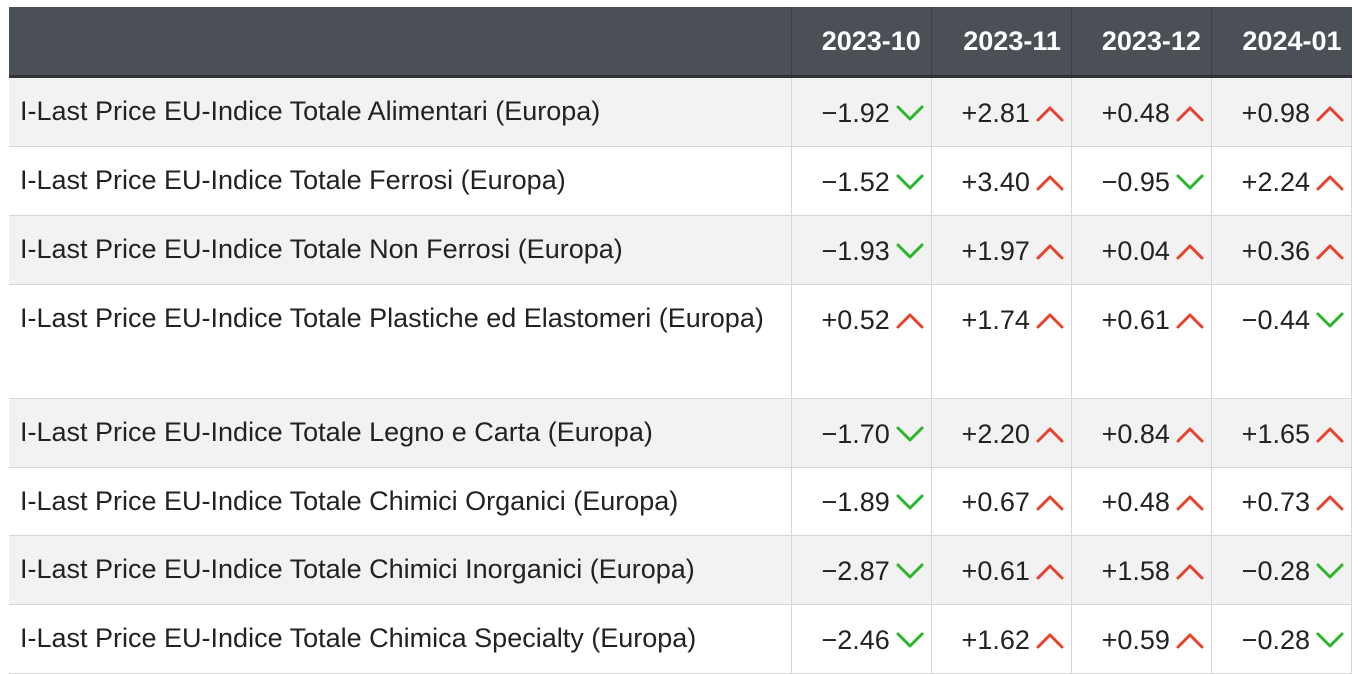  I want to click on value-cell: +0.84, so click(1141, 433).